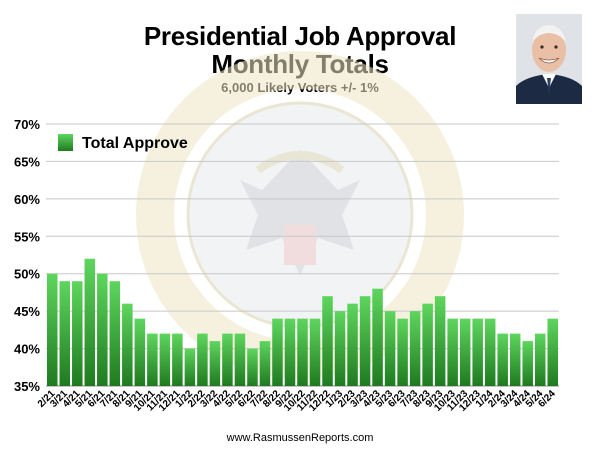 The image size is (600, 450). Describe the element at coordinates (549, 59) in the screenshot. I see `president-portrait-icon` at that location.